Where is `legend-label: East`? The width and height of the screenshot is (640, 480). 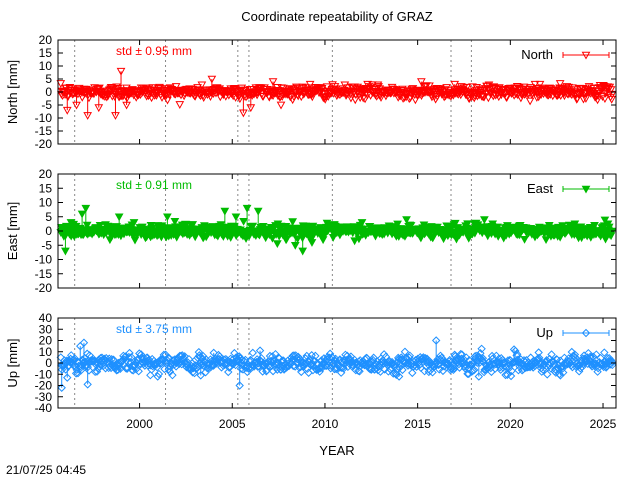
legend-label: East is located at coordinates (540, 188).